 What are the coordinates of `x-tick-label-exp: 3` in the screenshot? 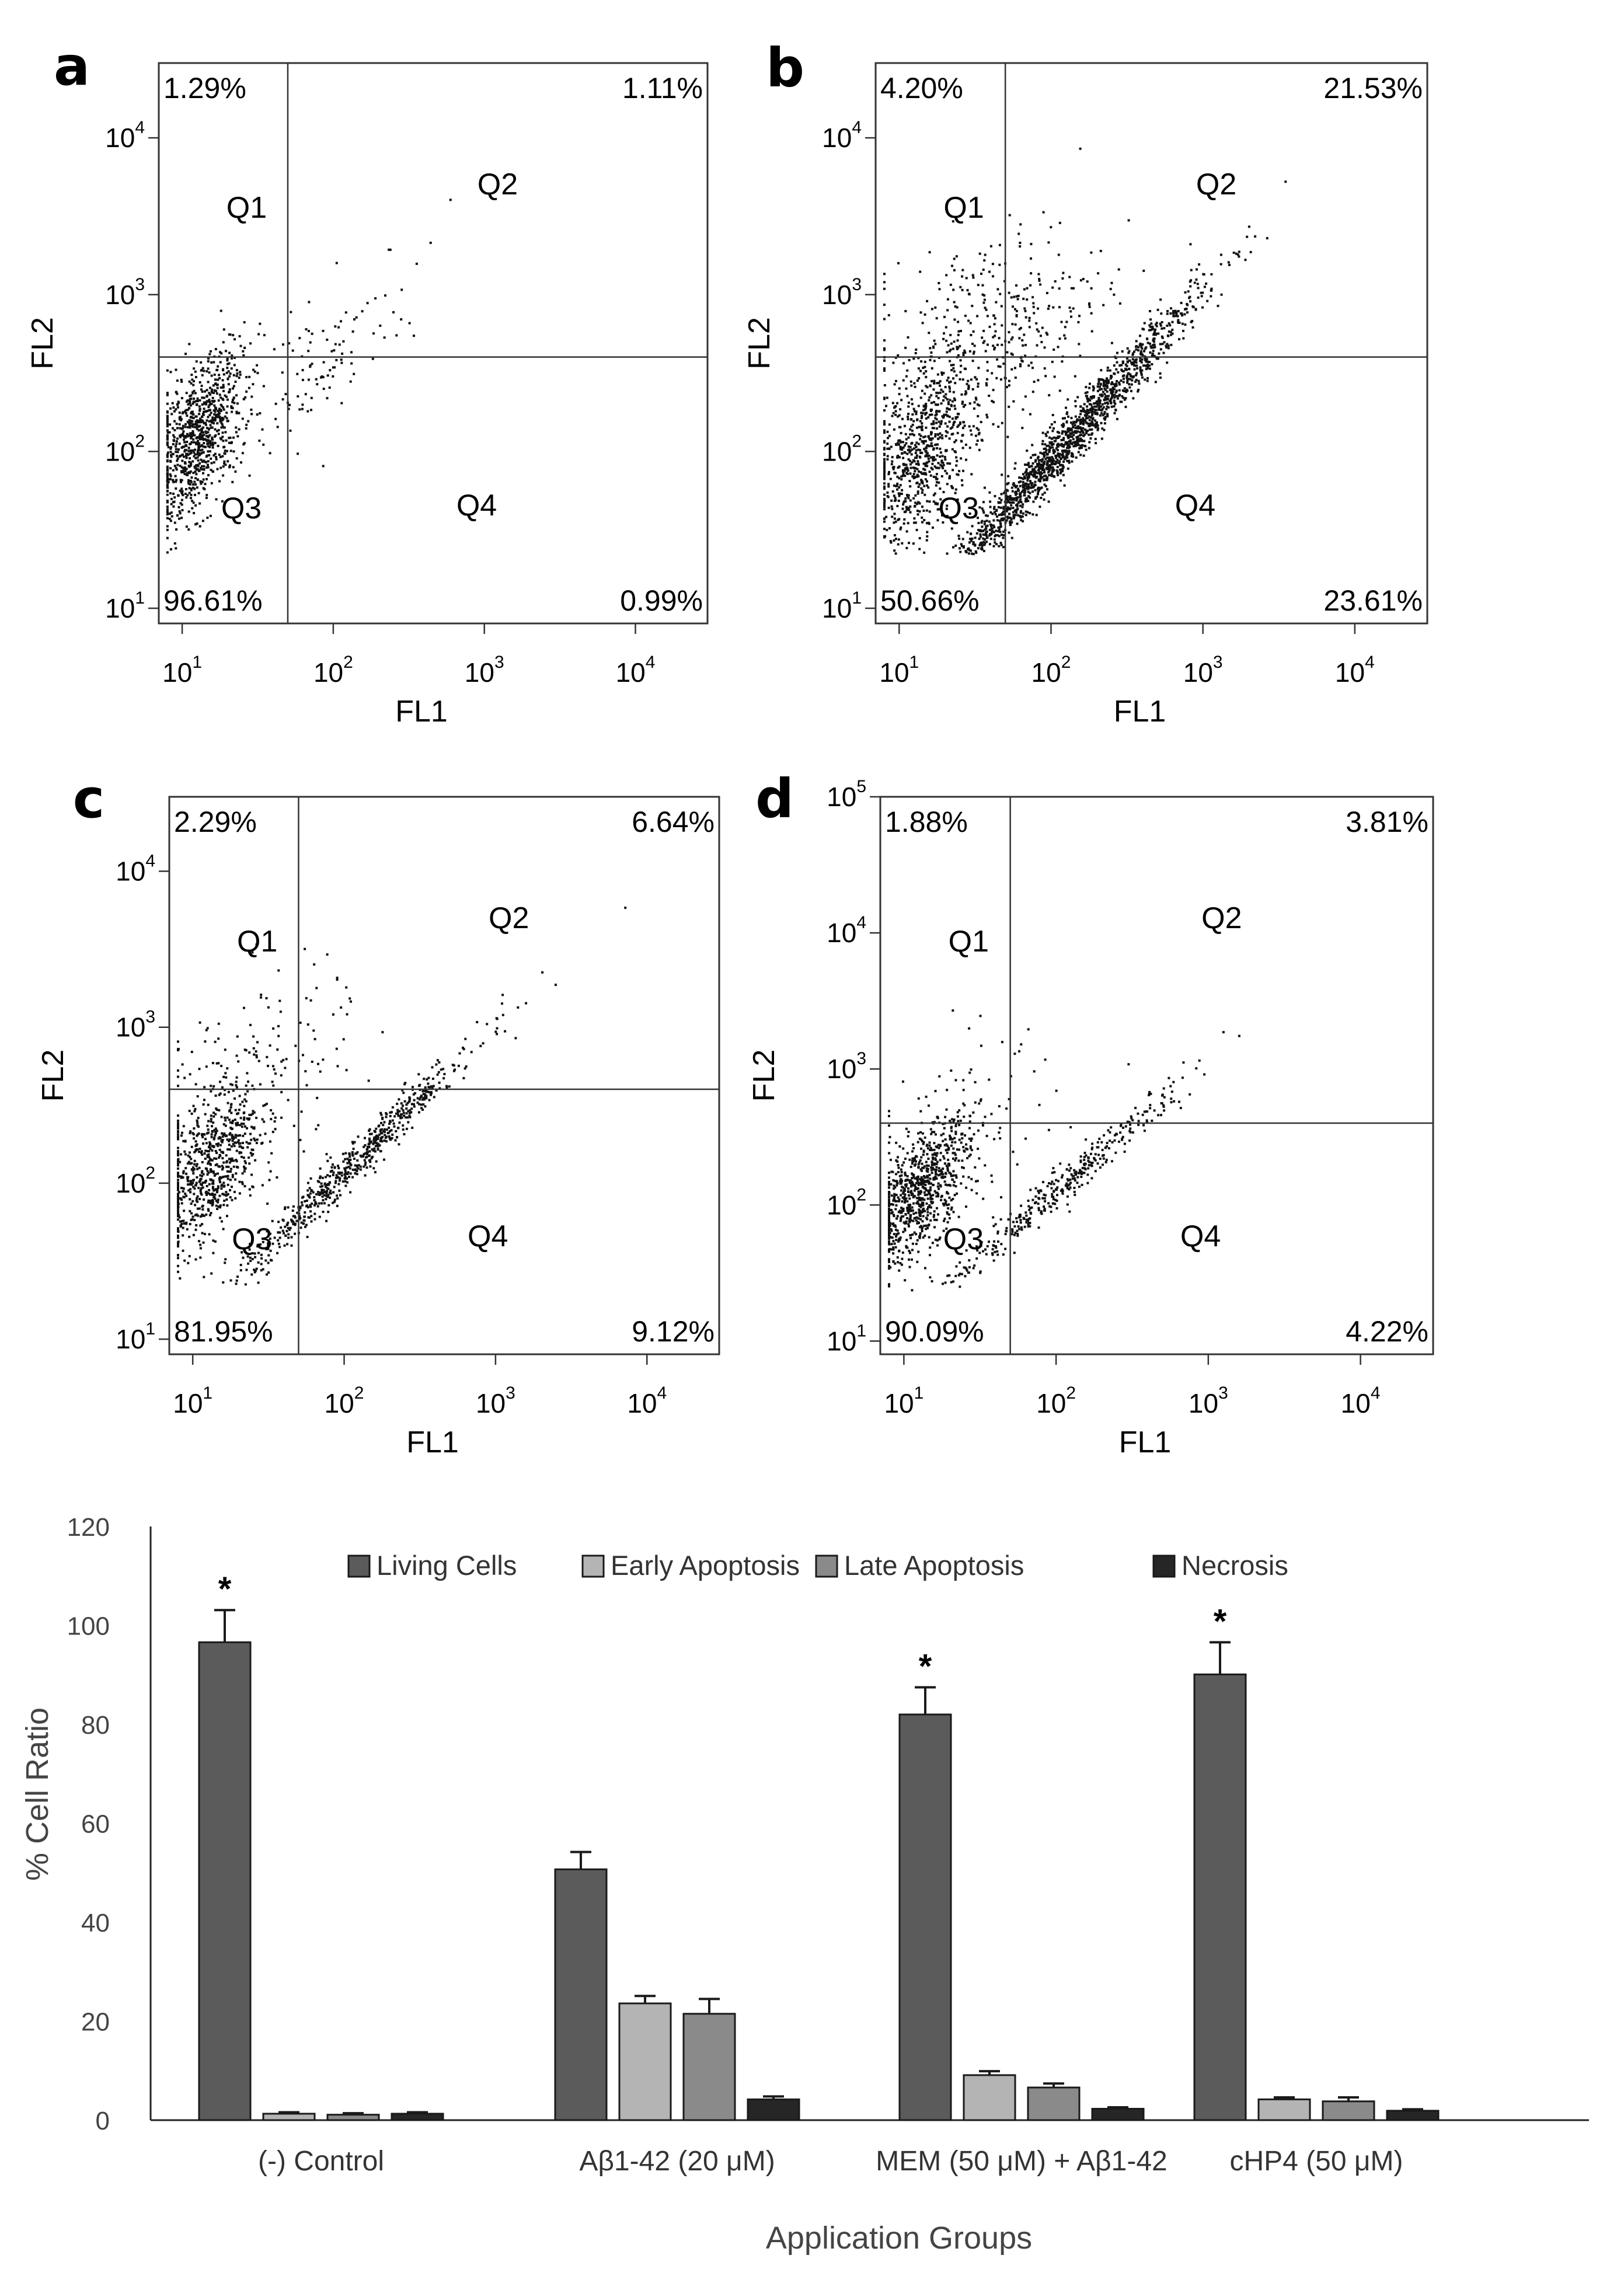 It's located at (499, 662).